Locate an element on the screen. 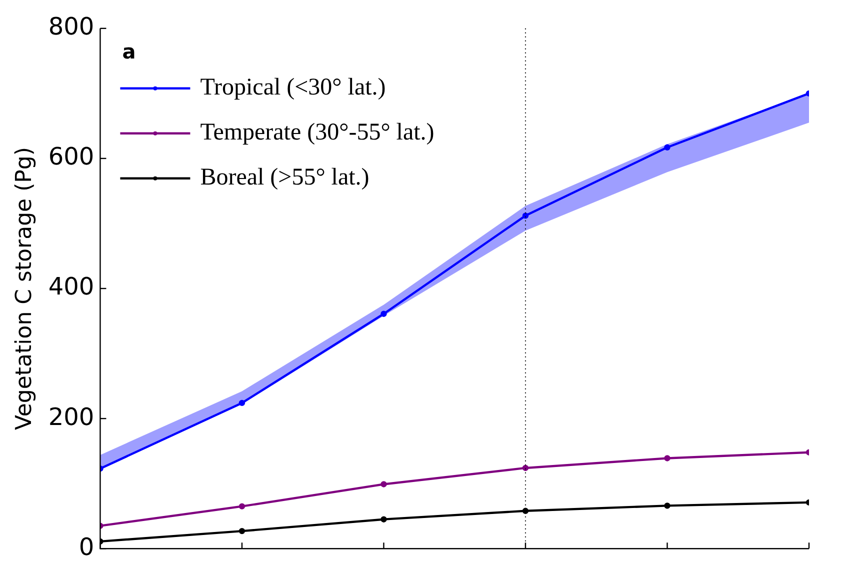  y-axis-title: Vegetation C storage (Pg) is located at coordinates (24, 288).